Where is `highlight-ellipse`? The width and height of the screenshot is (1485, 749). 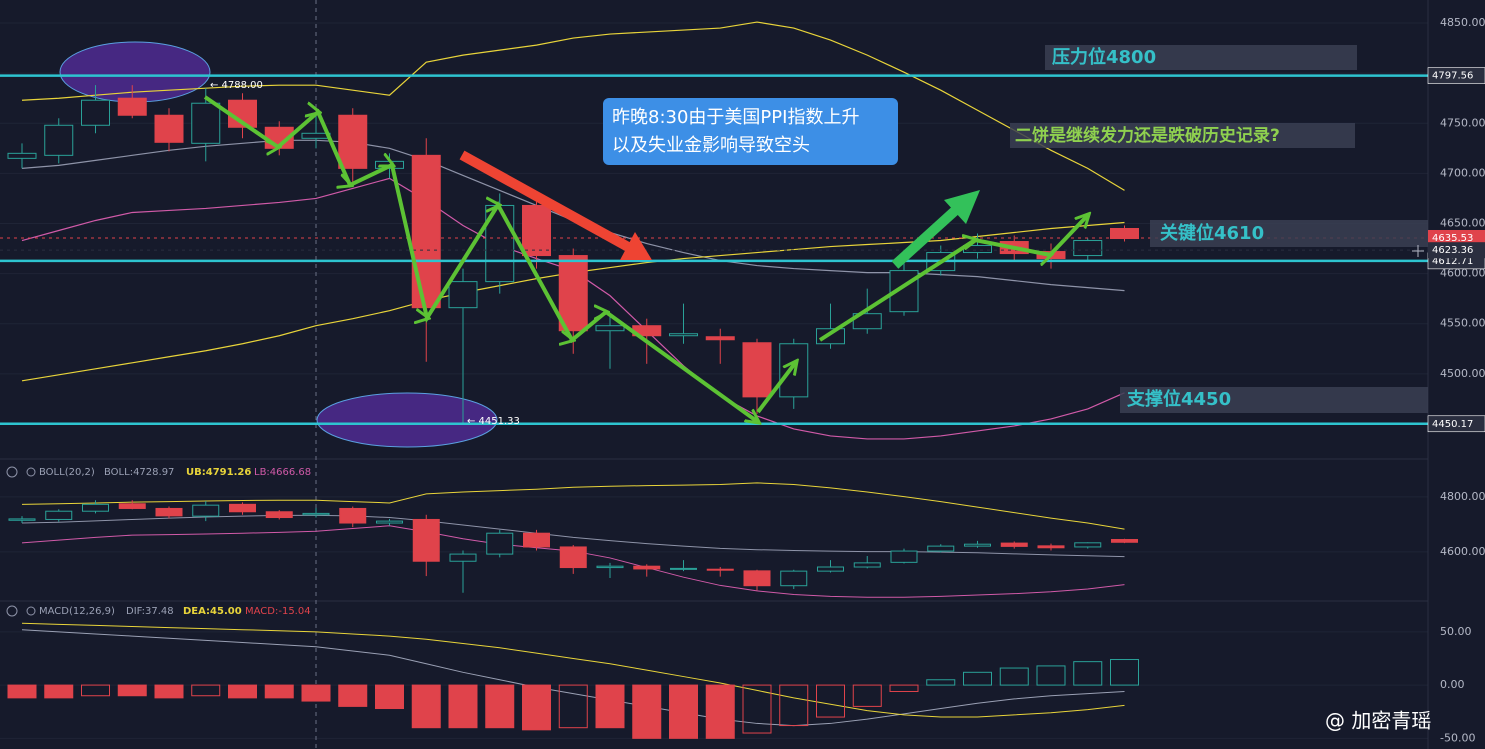 highlight-ellipse is located at coordinates (135, 72).